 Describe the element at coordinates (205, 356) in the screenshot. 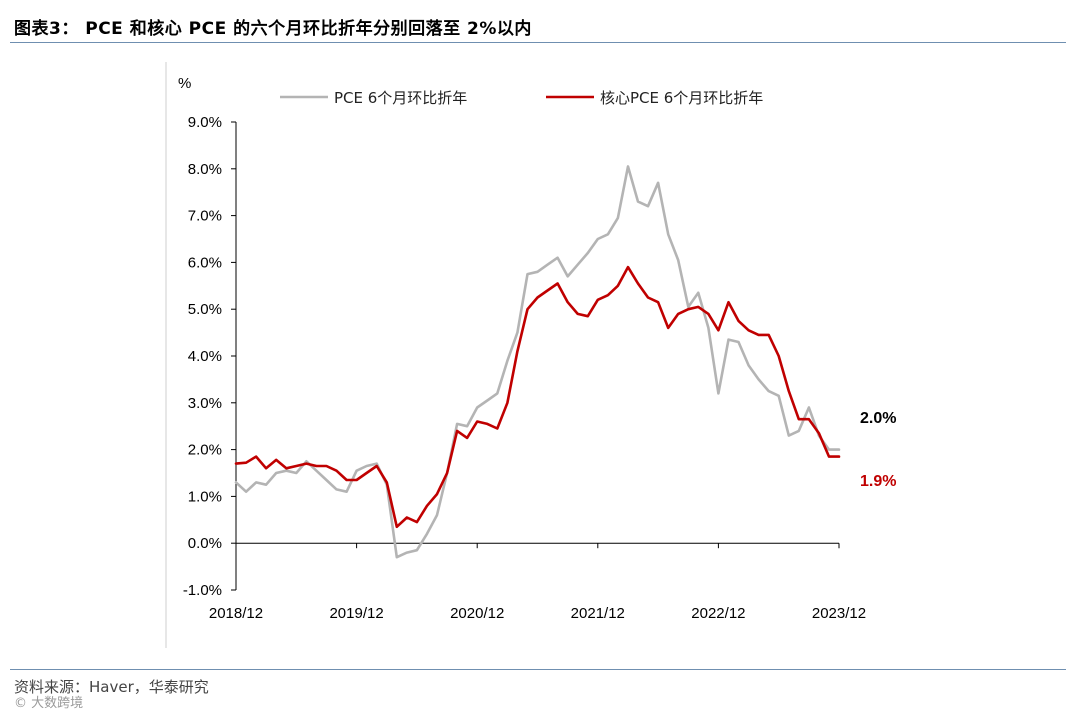

I see `y-tick-label: 4.0%` at that location.